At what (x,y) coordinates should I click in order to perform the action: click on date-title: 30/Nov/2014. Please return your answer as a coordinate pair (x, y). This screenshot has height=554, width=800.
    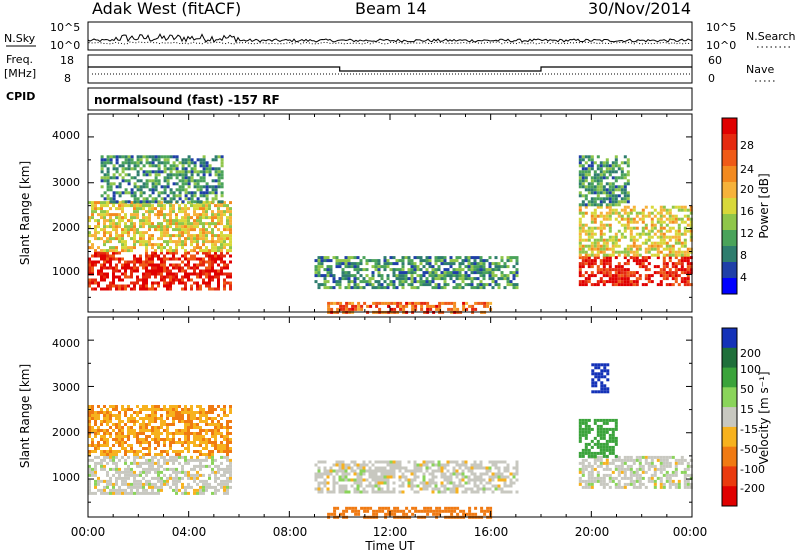
    Looking at the image, I should click on (639, 9).